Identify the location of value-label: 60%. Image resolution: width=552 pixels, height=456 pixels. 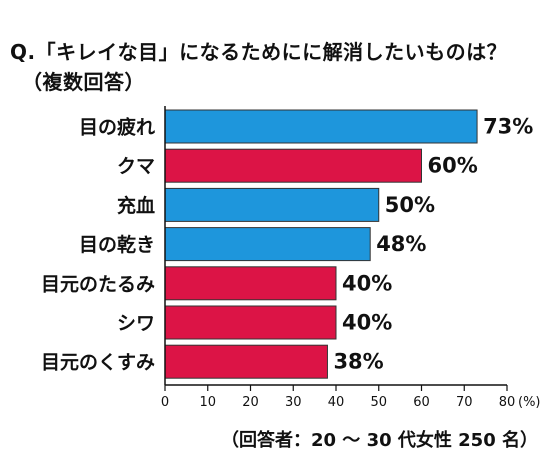
(453, 166).